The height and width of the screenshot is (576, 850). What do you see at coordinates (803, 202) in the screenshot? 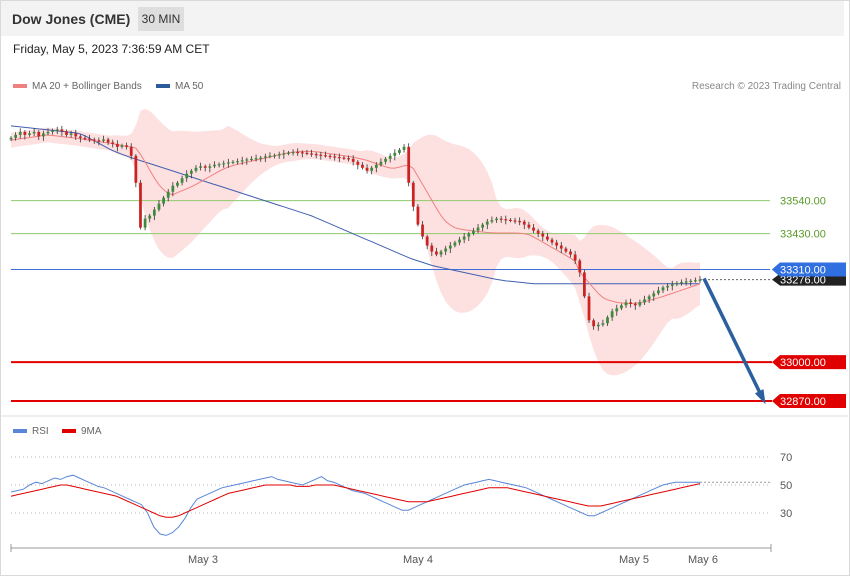
I see `level-label-0: 33540.00` at bounding box center [803, 202].